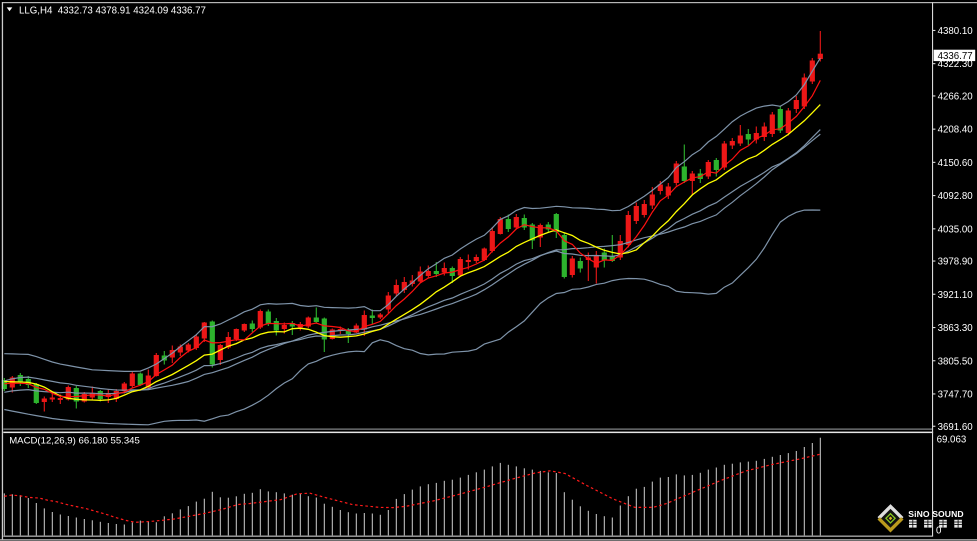  What do you see at coordinates (956, 64) in the screenshot?
I see `svg-text: 4322.30` at bounding box center [956, 64].